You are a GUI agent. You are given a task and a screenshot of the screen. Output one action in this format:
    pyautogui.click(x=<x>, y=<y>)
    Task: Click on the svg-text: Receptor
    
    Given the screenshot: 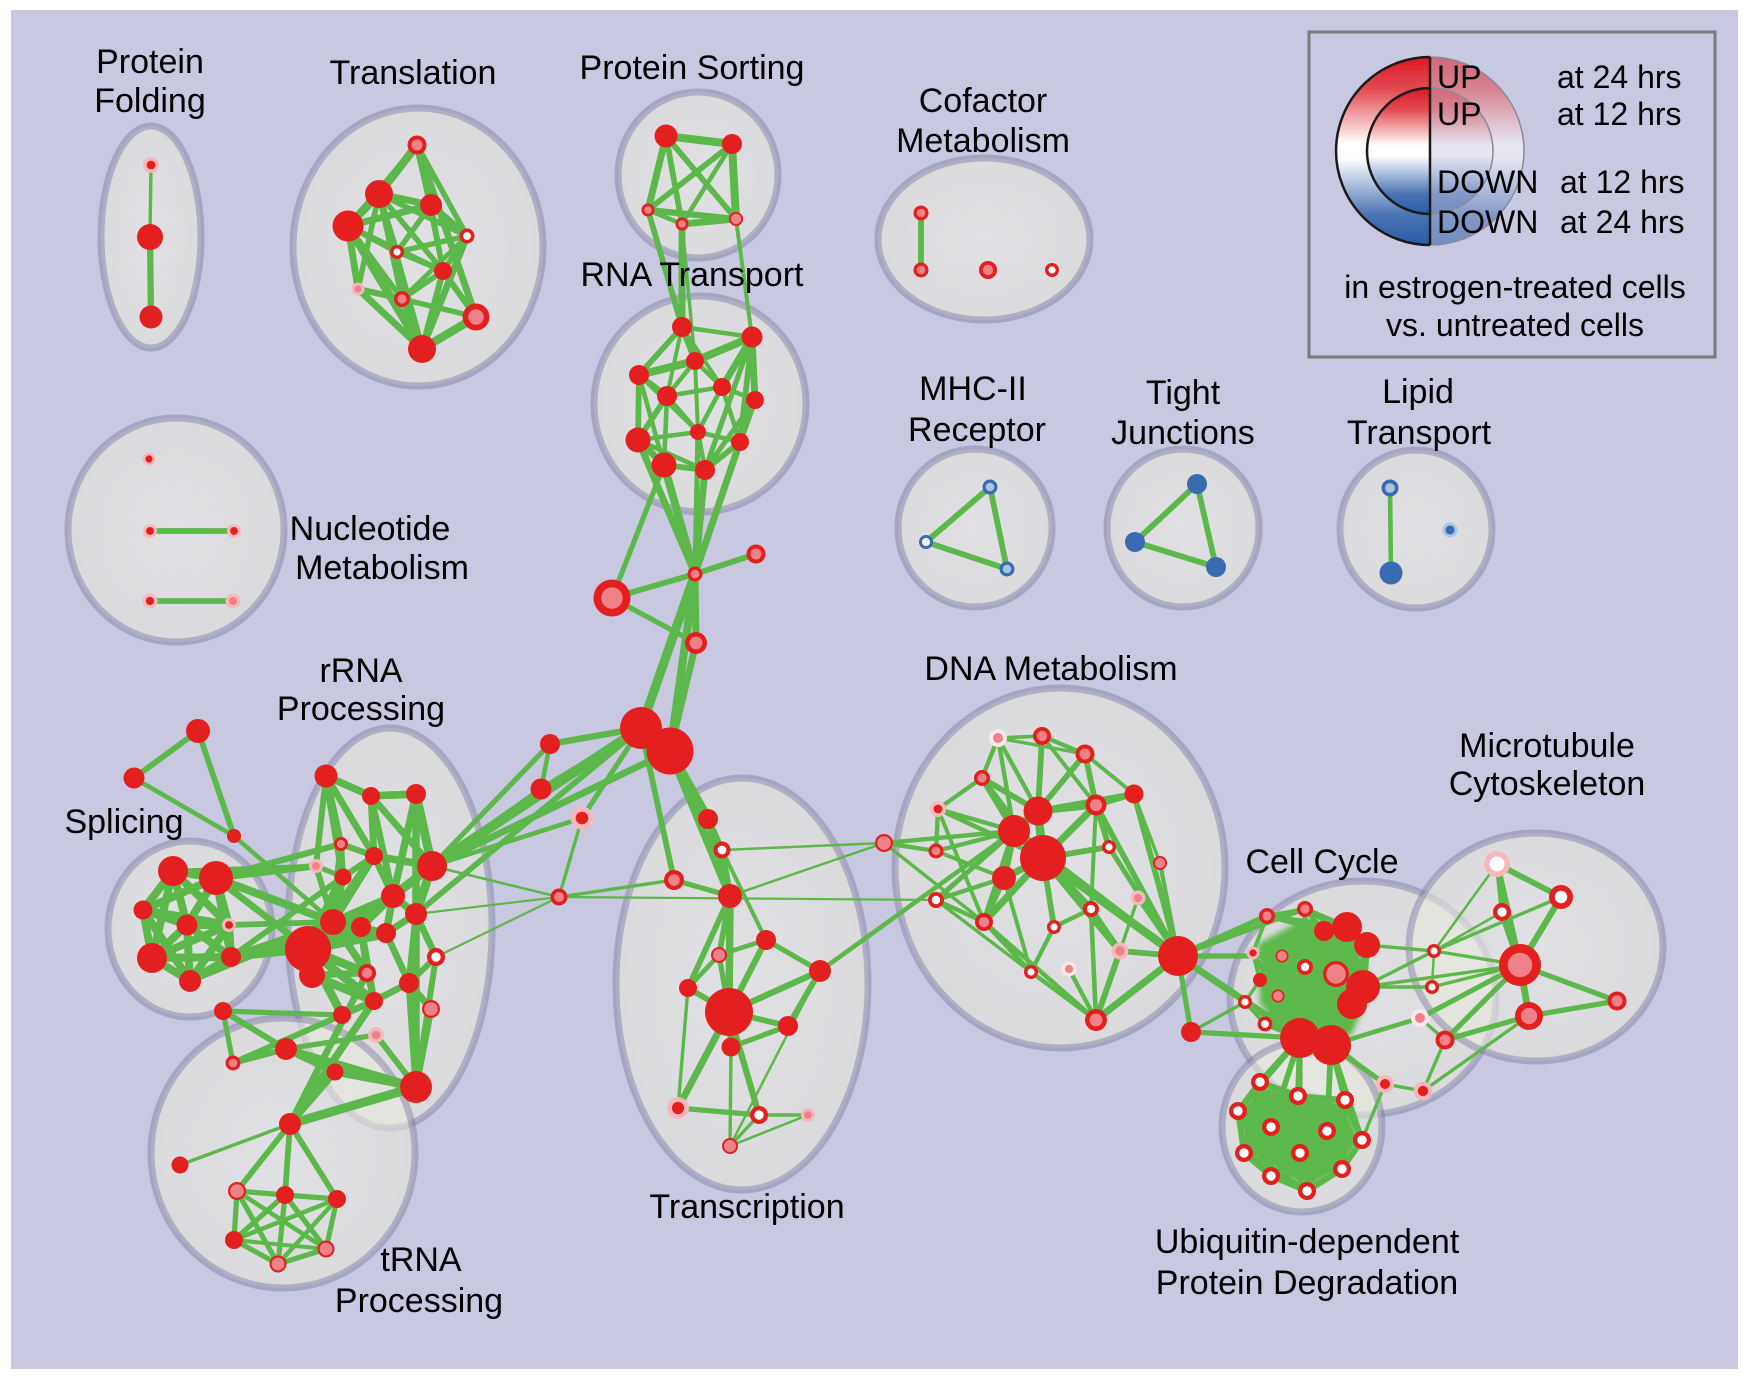 What is the action you would take?
    pyautogui.click(x=977, y=430)
    